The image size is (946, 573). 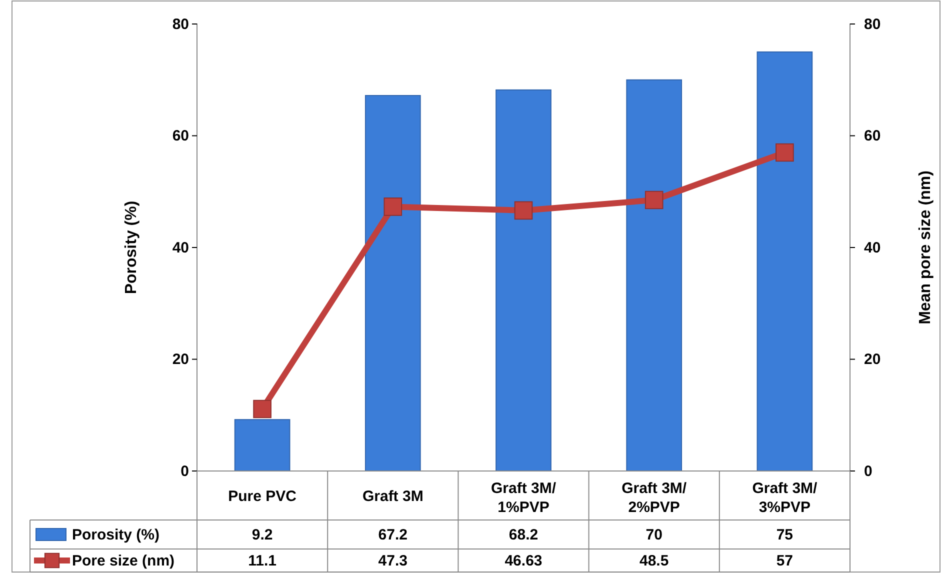 What do you see at coordinates (180, 136) in the screenshot?
I see `y-tick-label: 60` at bounding box center [180, 136].